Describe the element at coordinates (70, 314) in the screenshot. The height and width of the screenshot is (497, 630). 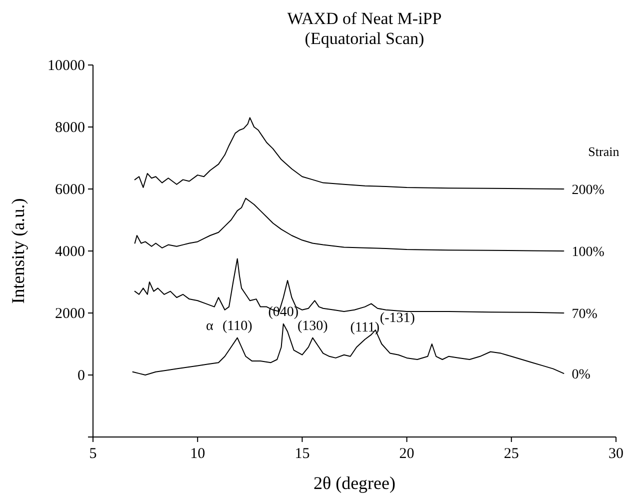
I see `y-tick-label: 2000` at that location.